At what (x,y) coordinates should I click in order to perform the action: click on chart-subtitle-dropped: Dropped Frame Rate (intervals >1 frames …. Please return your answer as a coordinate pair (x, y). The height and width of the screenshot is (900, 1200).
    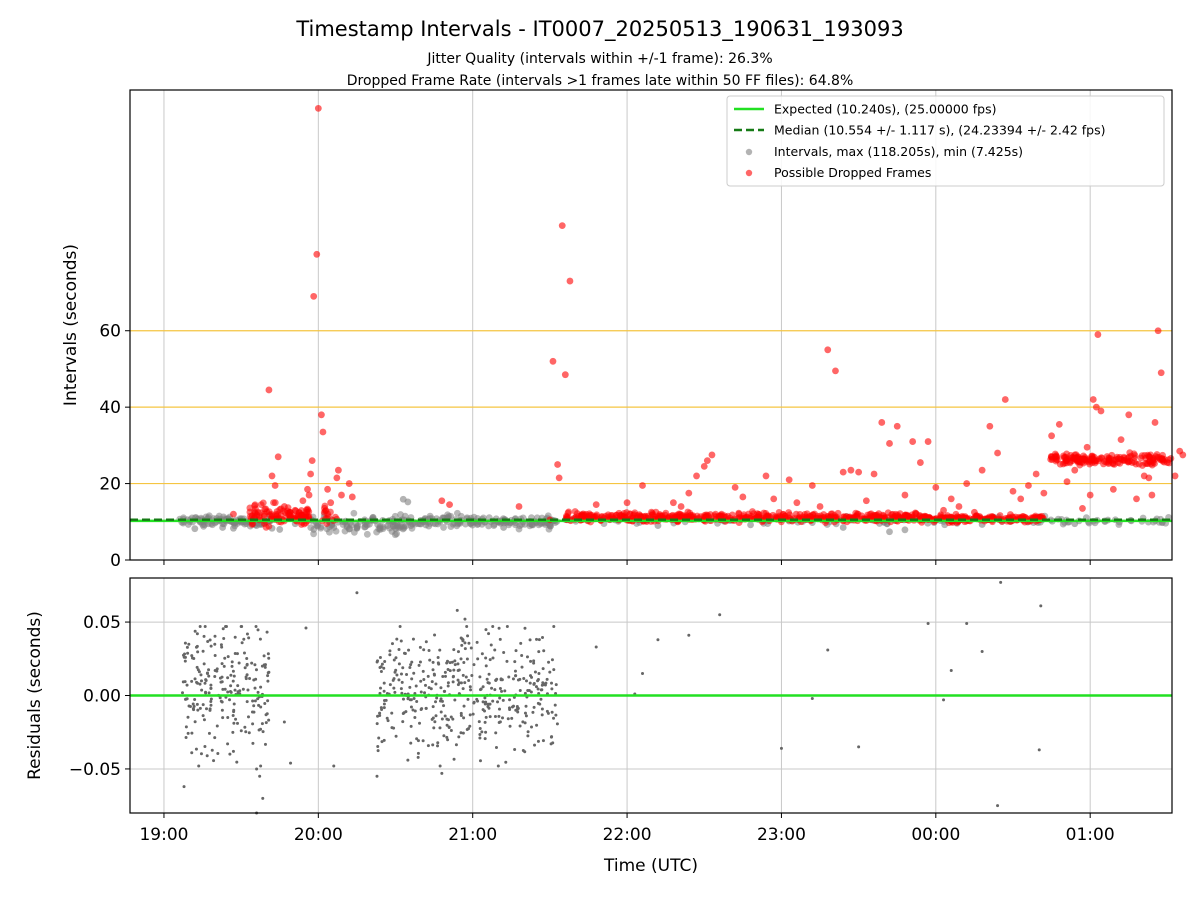
    Looking at the image, I should click on (600, 81).